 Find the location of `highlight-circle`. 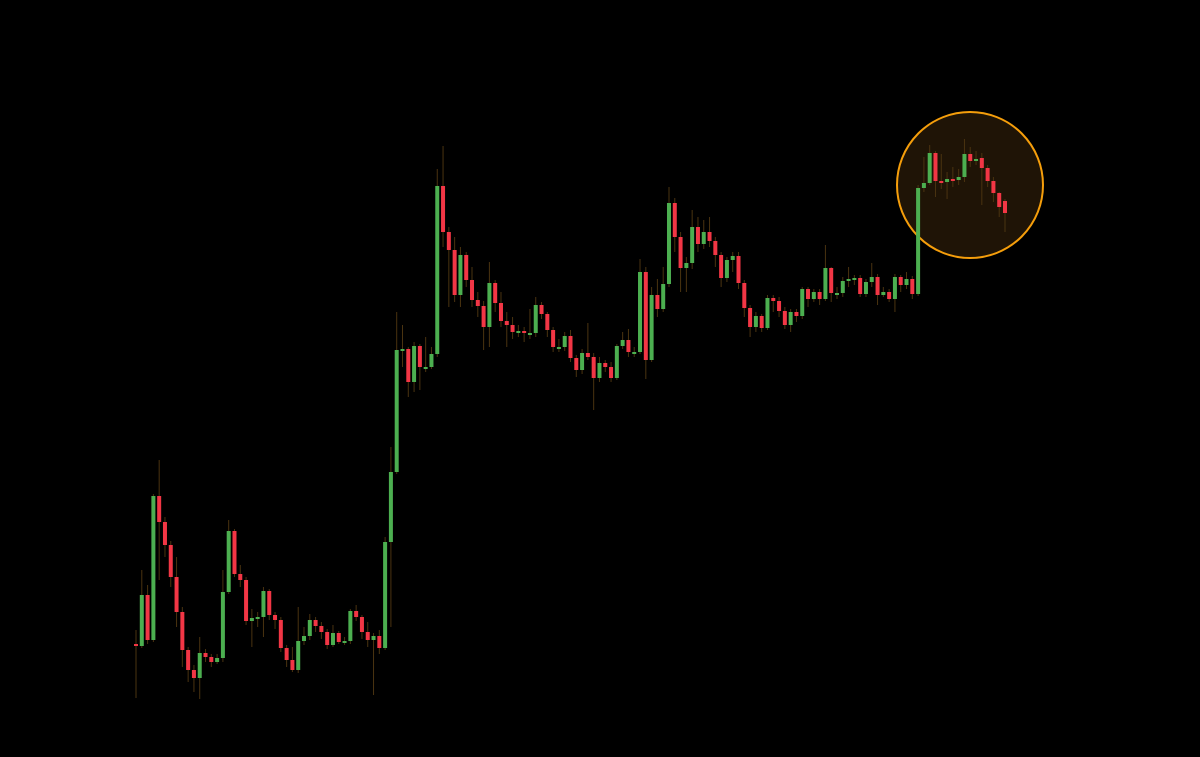

highlight-circle is located at coordinates (970, 185).